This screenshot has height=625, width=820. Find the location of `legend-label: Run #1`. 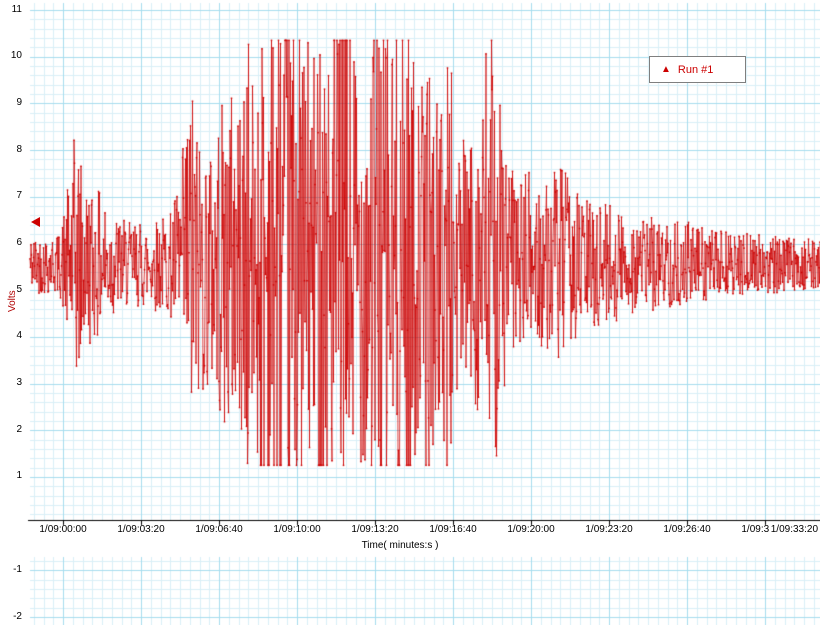

legend-label: Run #1 is located at coordinates (695, 69).